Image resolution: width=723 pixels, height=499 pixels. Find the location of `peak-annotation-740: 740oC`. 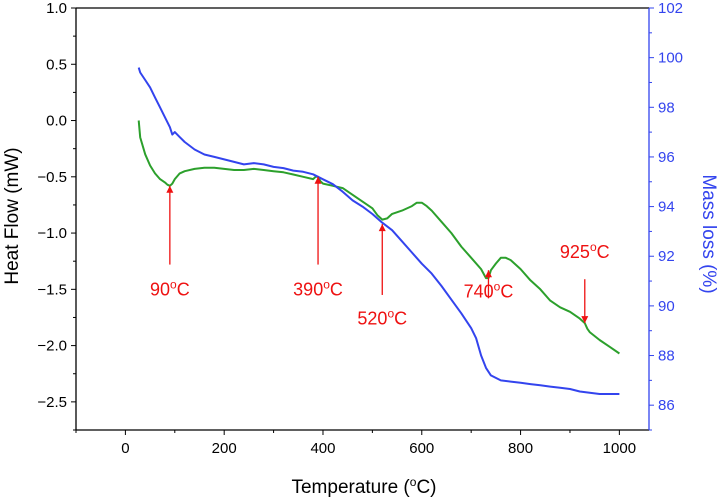

peak-annotation-740: 740oC is located at coordinates (489, 286).